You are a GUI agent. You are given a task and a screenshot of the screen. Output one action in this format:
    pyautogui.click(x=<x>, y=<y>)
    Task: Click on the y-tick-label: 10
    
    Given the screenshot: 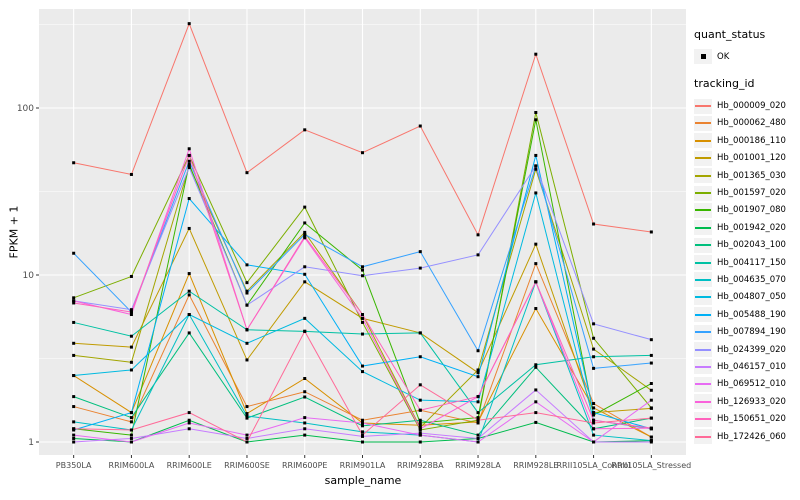 What is the action you would take?
    pyautogui.click(x=29, y=276)
    